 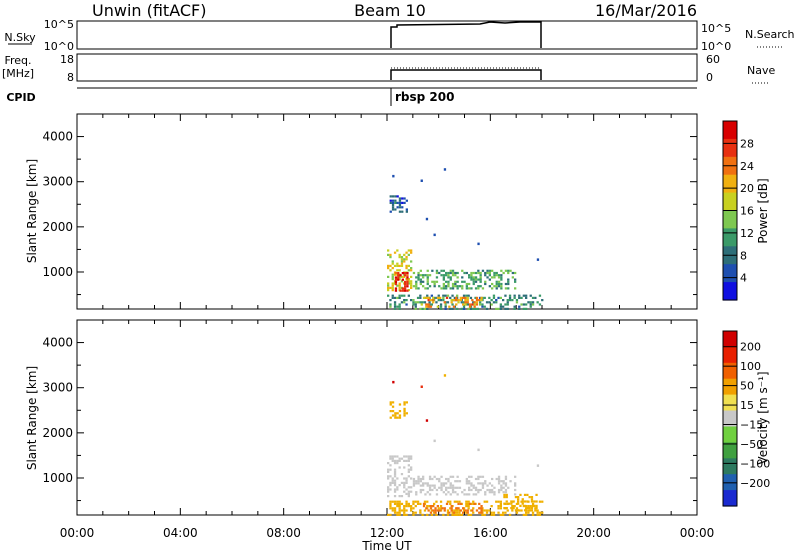 I want to click on nsky-tick-bottom: 10^0, so click(x=59, y=46).